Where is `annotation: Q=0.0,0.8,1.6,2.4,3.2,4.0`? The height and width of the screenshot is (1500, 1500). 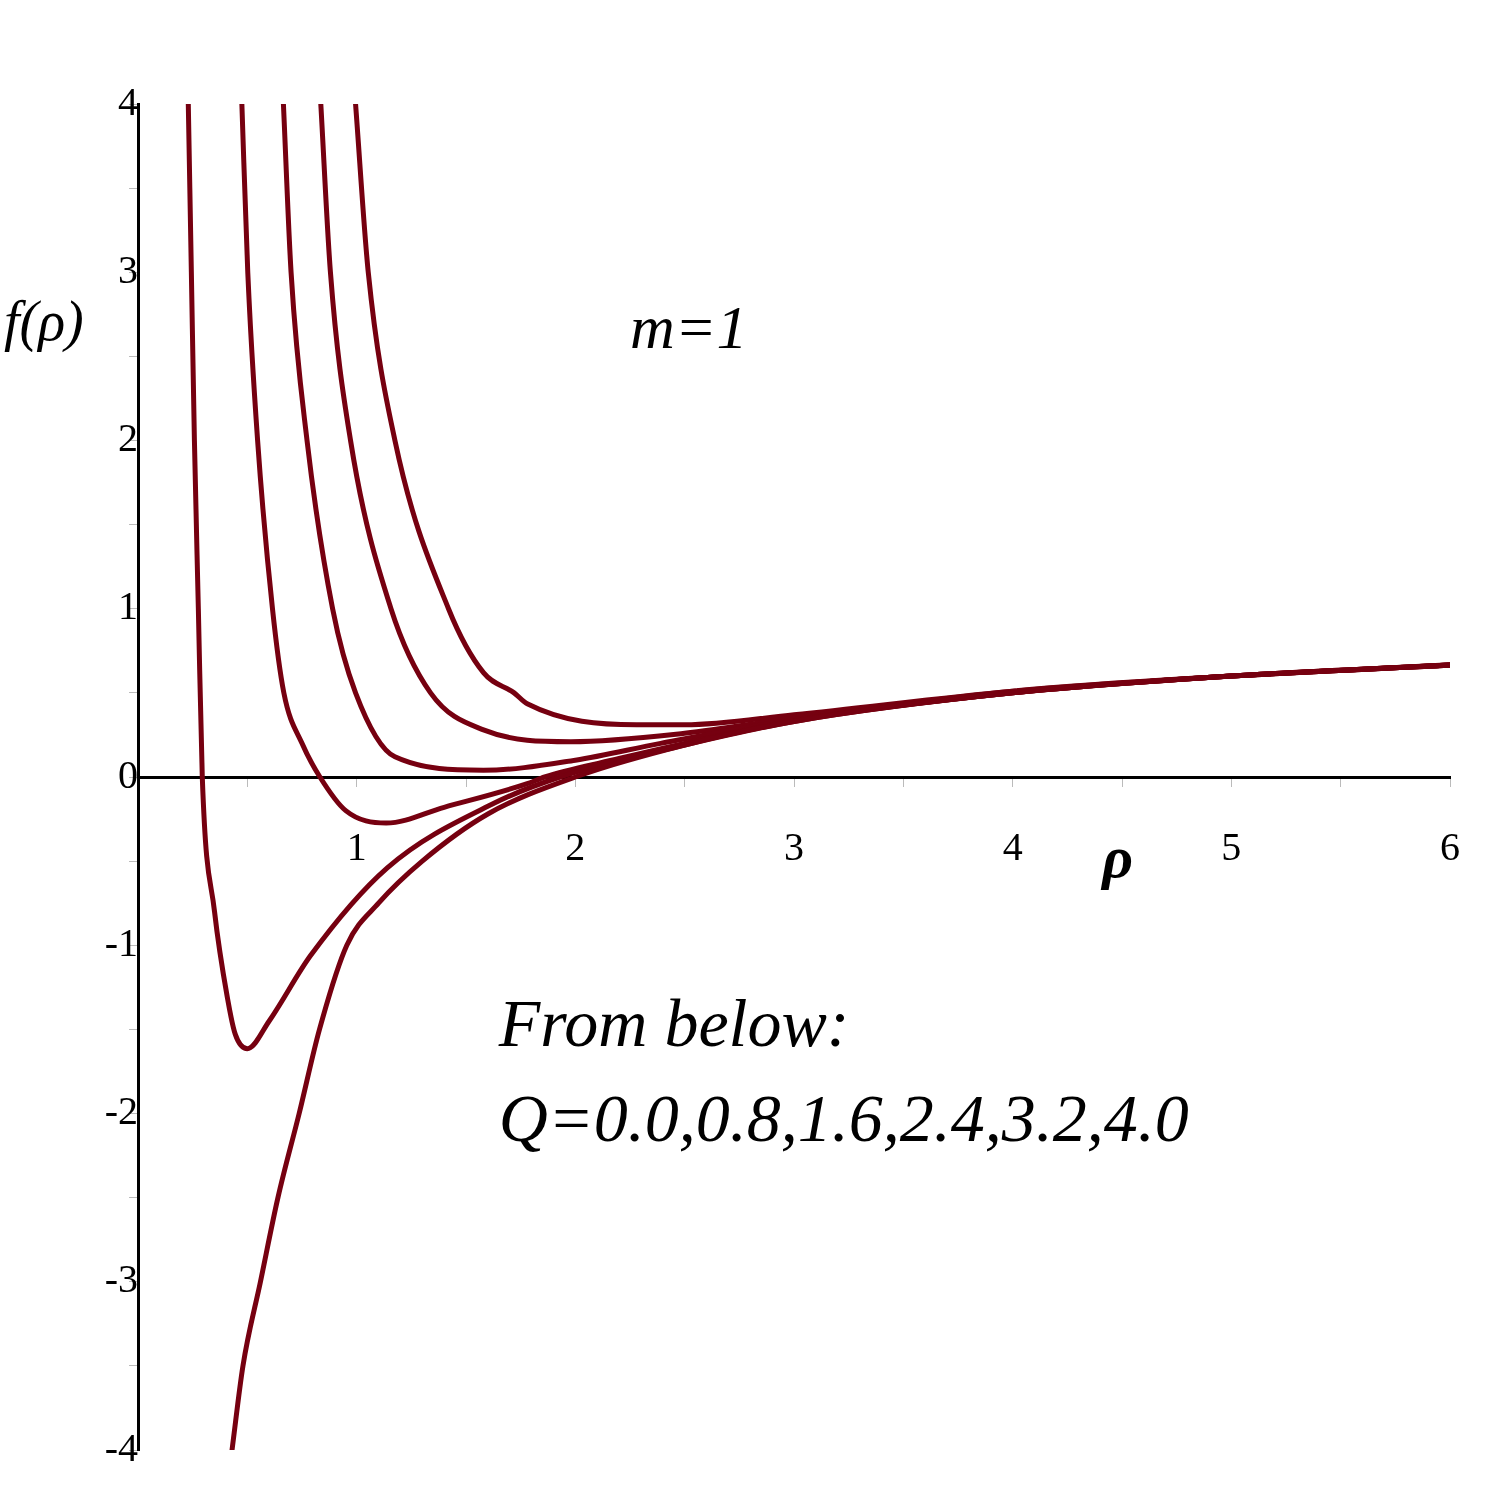
annotation: Q=0.0,0.8,1.6,2.4,3.2,4.0 is located at coordinates (843, 1118).